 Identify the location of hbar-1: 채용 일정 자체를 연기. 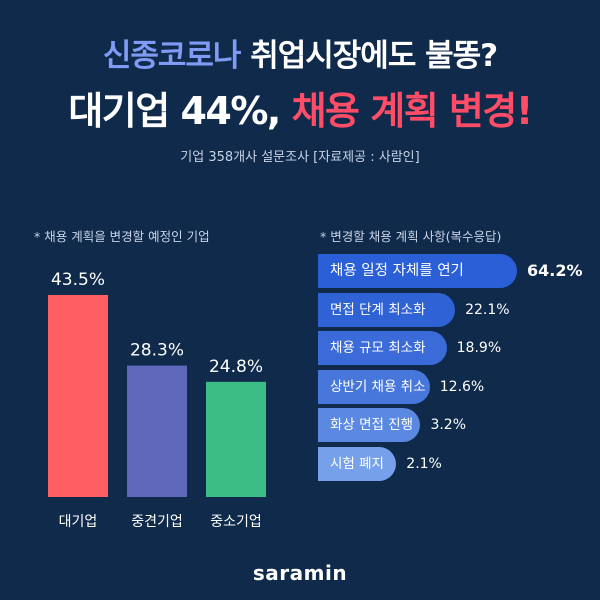
(417, 271).